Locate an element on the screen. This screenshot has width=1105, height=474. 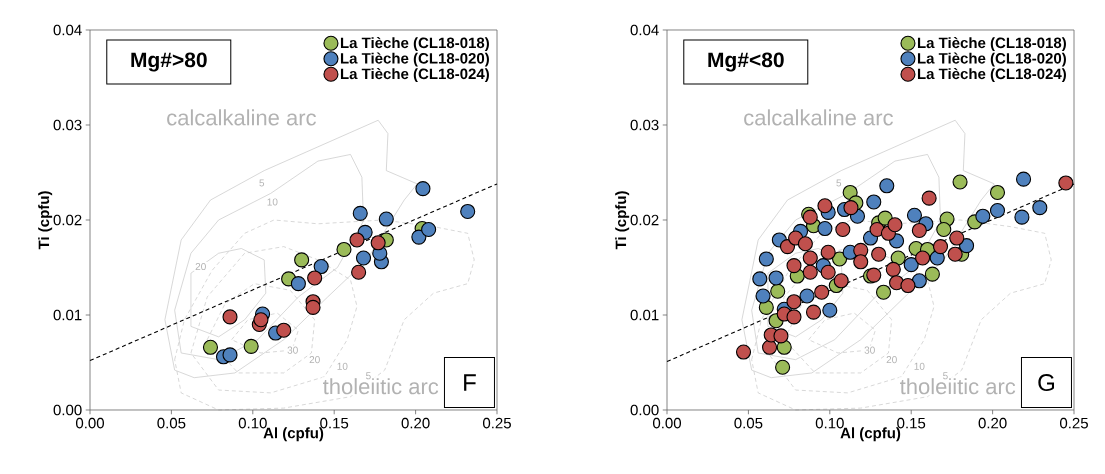
annotation: Mg#<80 is located at coordinates (746, 62).